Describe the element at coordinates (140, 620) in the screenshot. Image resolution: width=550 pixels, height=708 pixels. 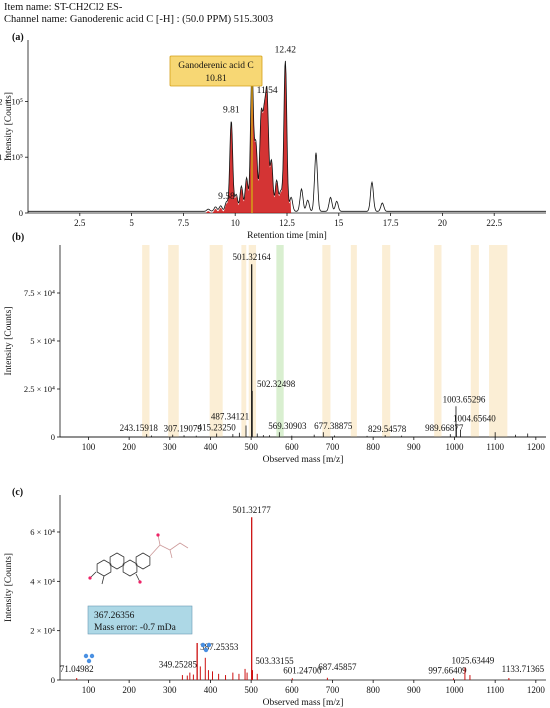
I see `fragment-info-box` at that location.